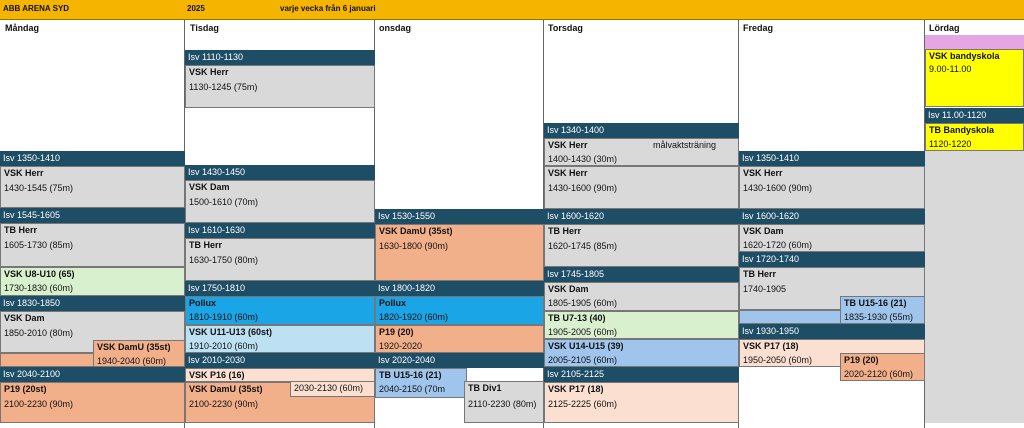 Image resolution: width=1024 pixels, height=428 pixels. What do you see at coordinates (882, 367) in the screenshot?
I see `fri-event-p19: P19 (20) 2020-2120 (60m)` at bounding box center [882, 367].